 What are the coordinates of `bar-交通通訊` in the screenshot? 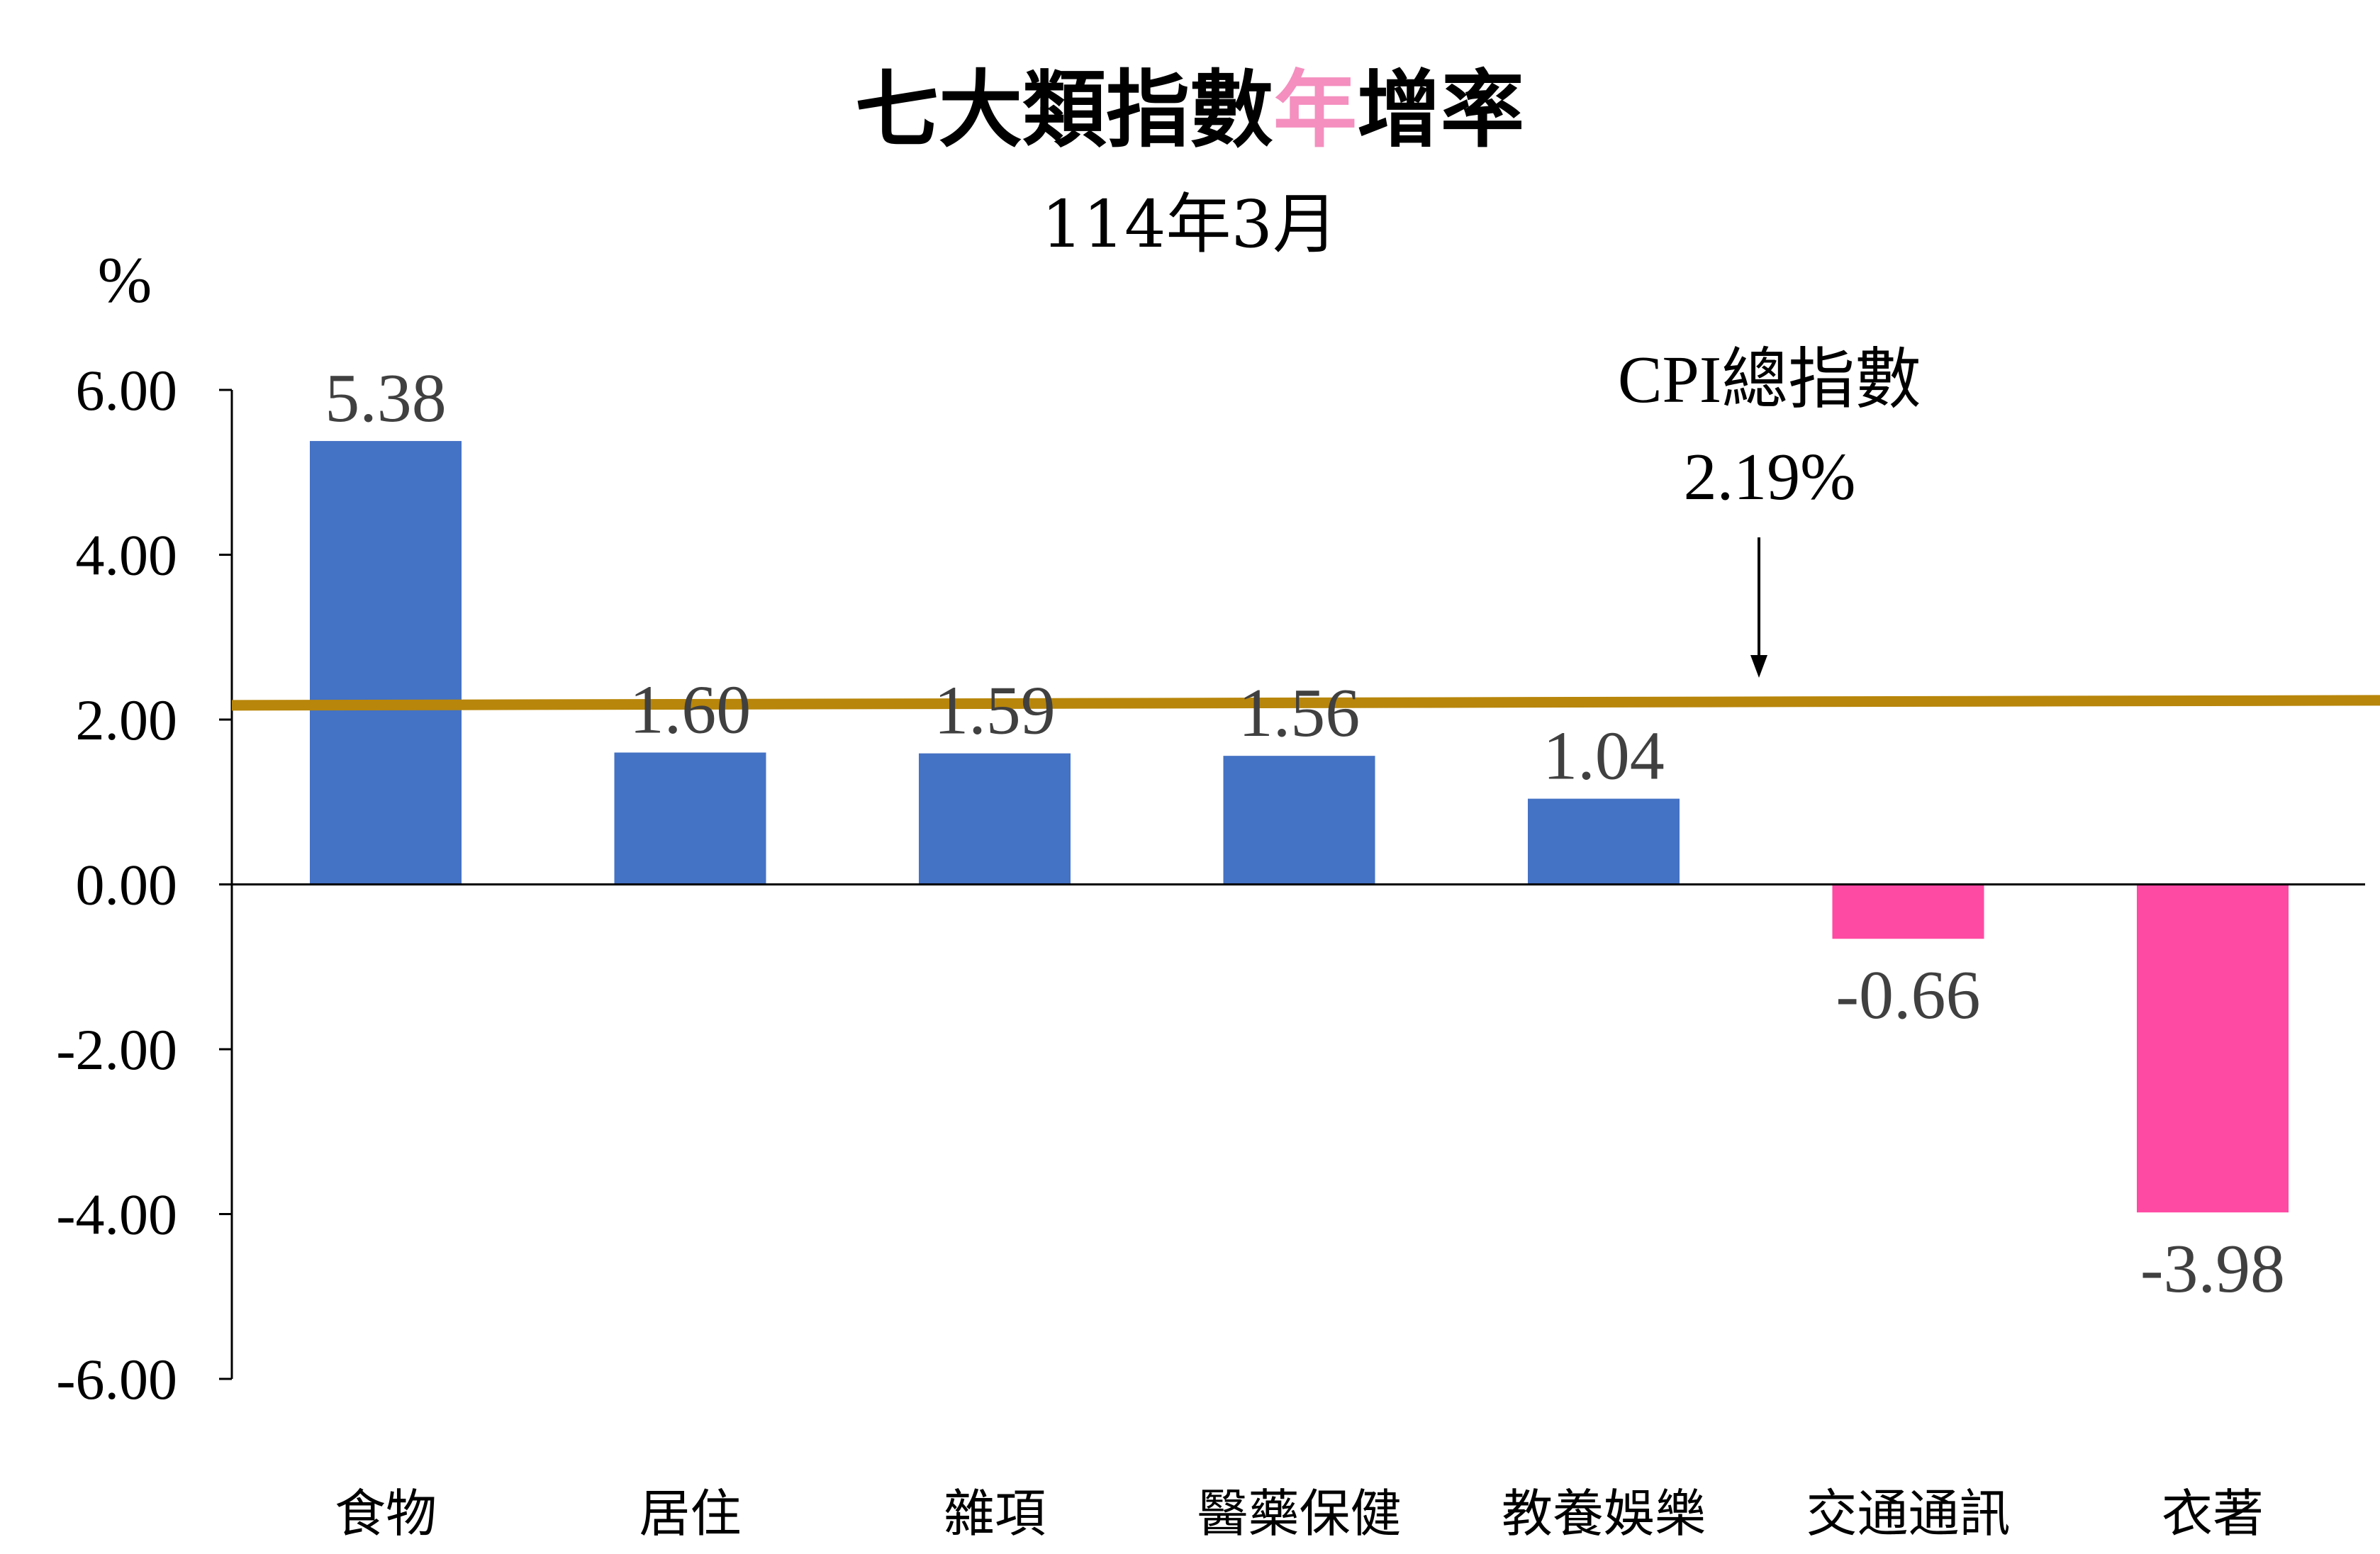 It's located at (1908, 911).